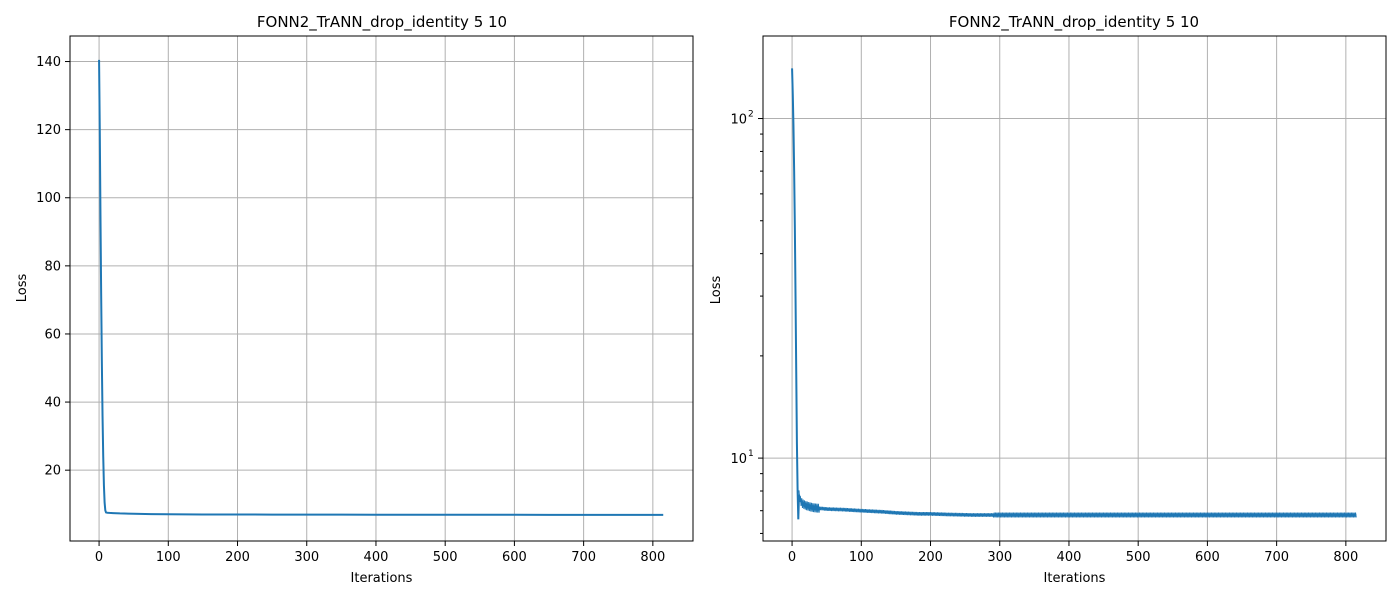  What do you see at coordinates (168, 557) in the screenshot?
I see `left-x-tick-label: 100` at bounding box center [168, 557].